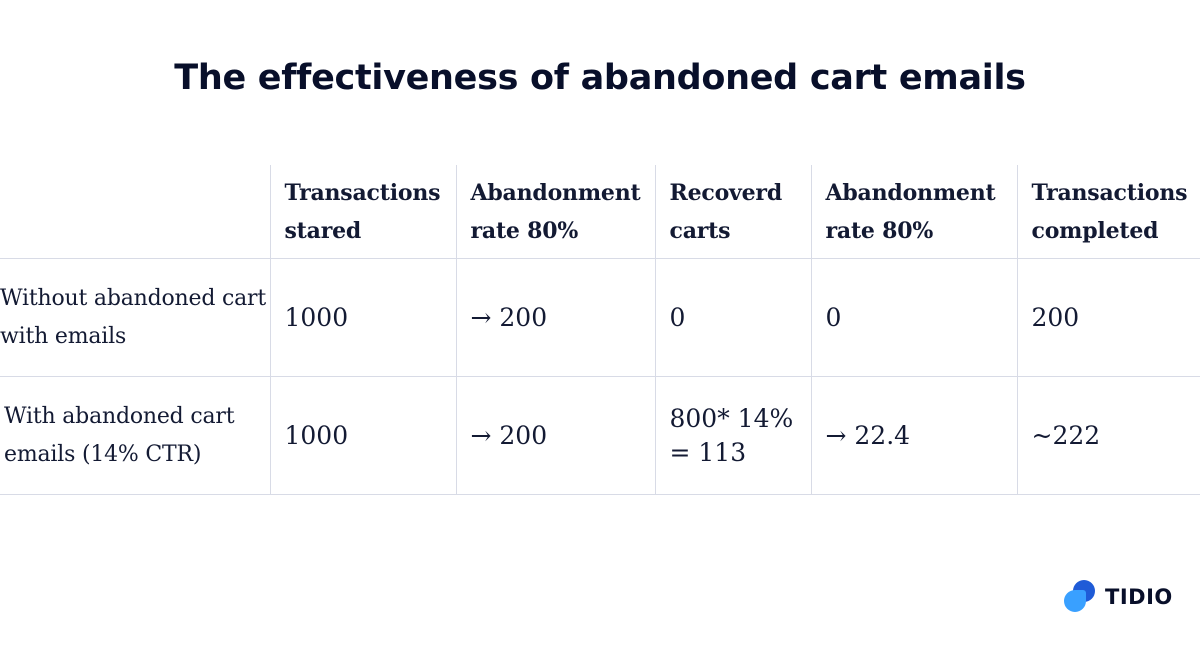 This screenshot has width=1200, height=648. Describe the element at coordinates (1108, 435) in the screenshot. I see `table-cell: ~222` at that location.